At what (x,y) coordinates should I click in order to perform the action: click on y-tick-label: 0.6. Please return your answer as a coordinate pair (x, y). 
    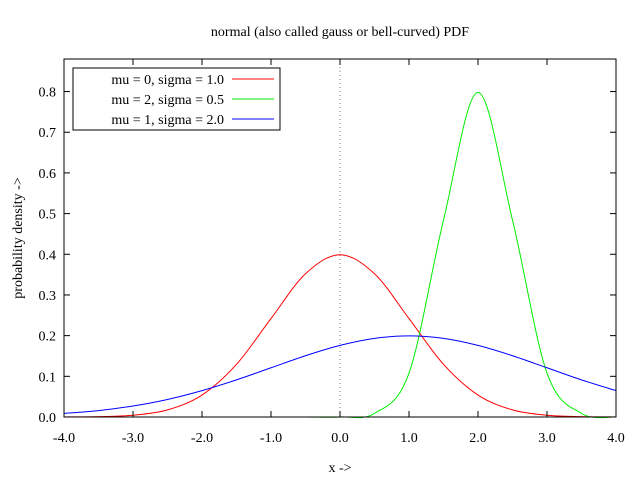
    Looking at the image, I should click on (48, 174).